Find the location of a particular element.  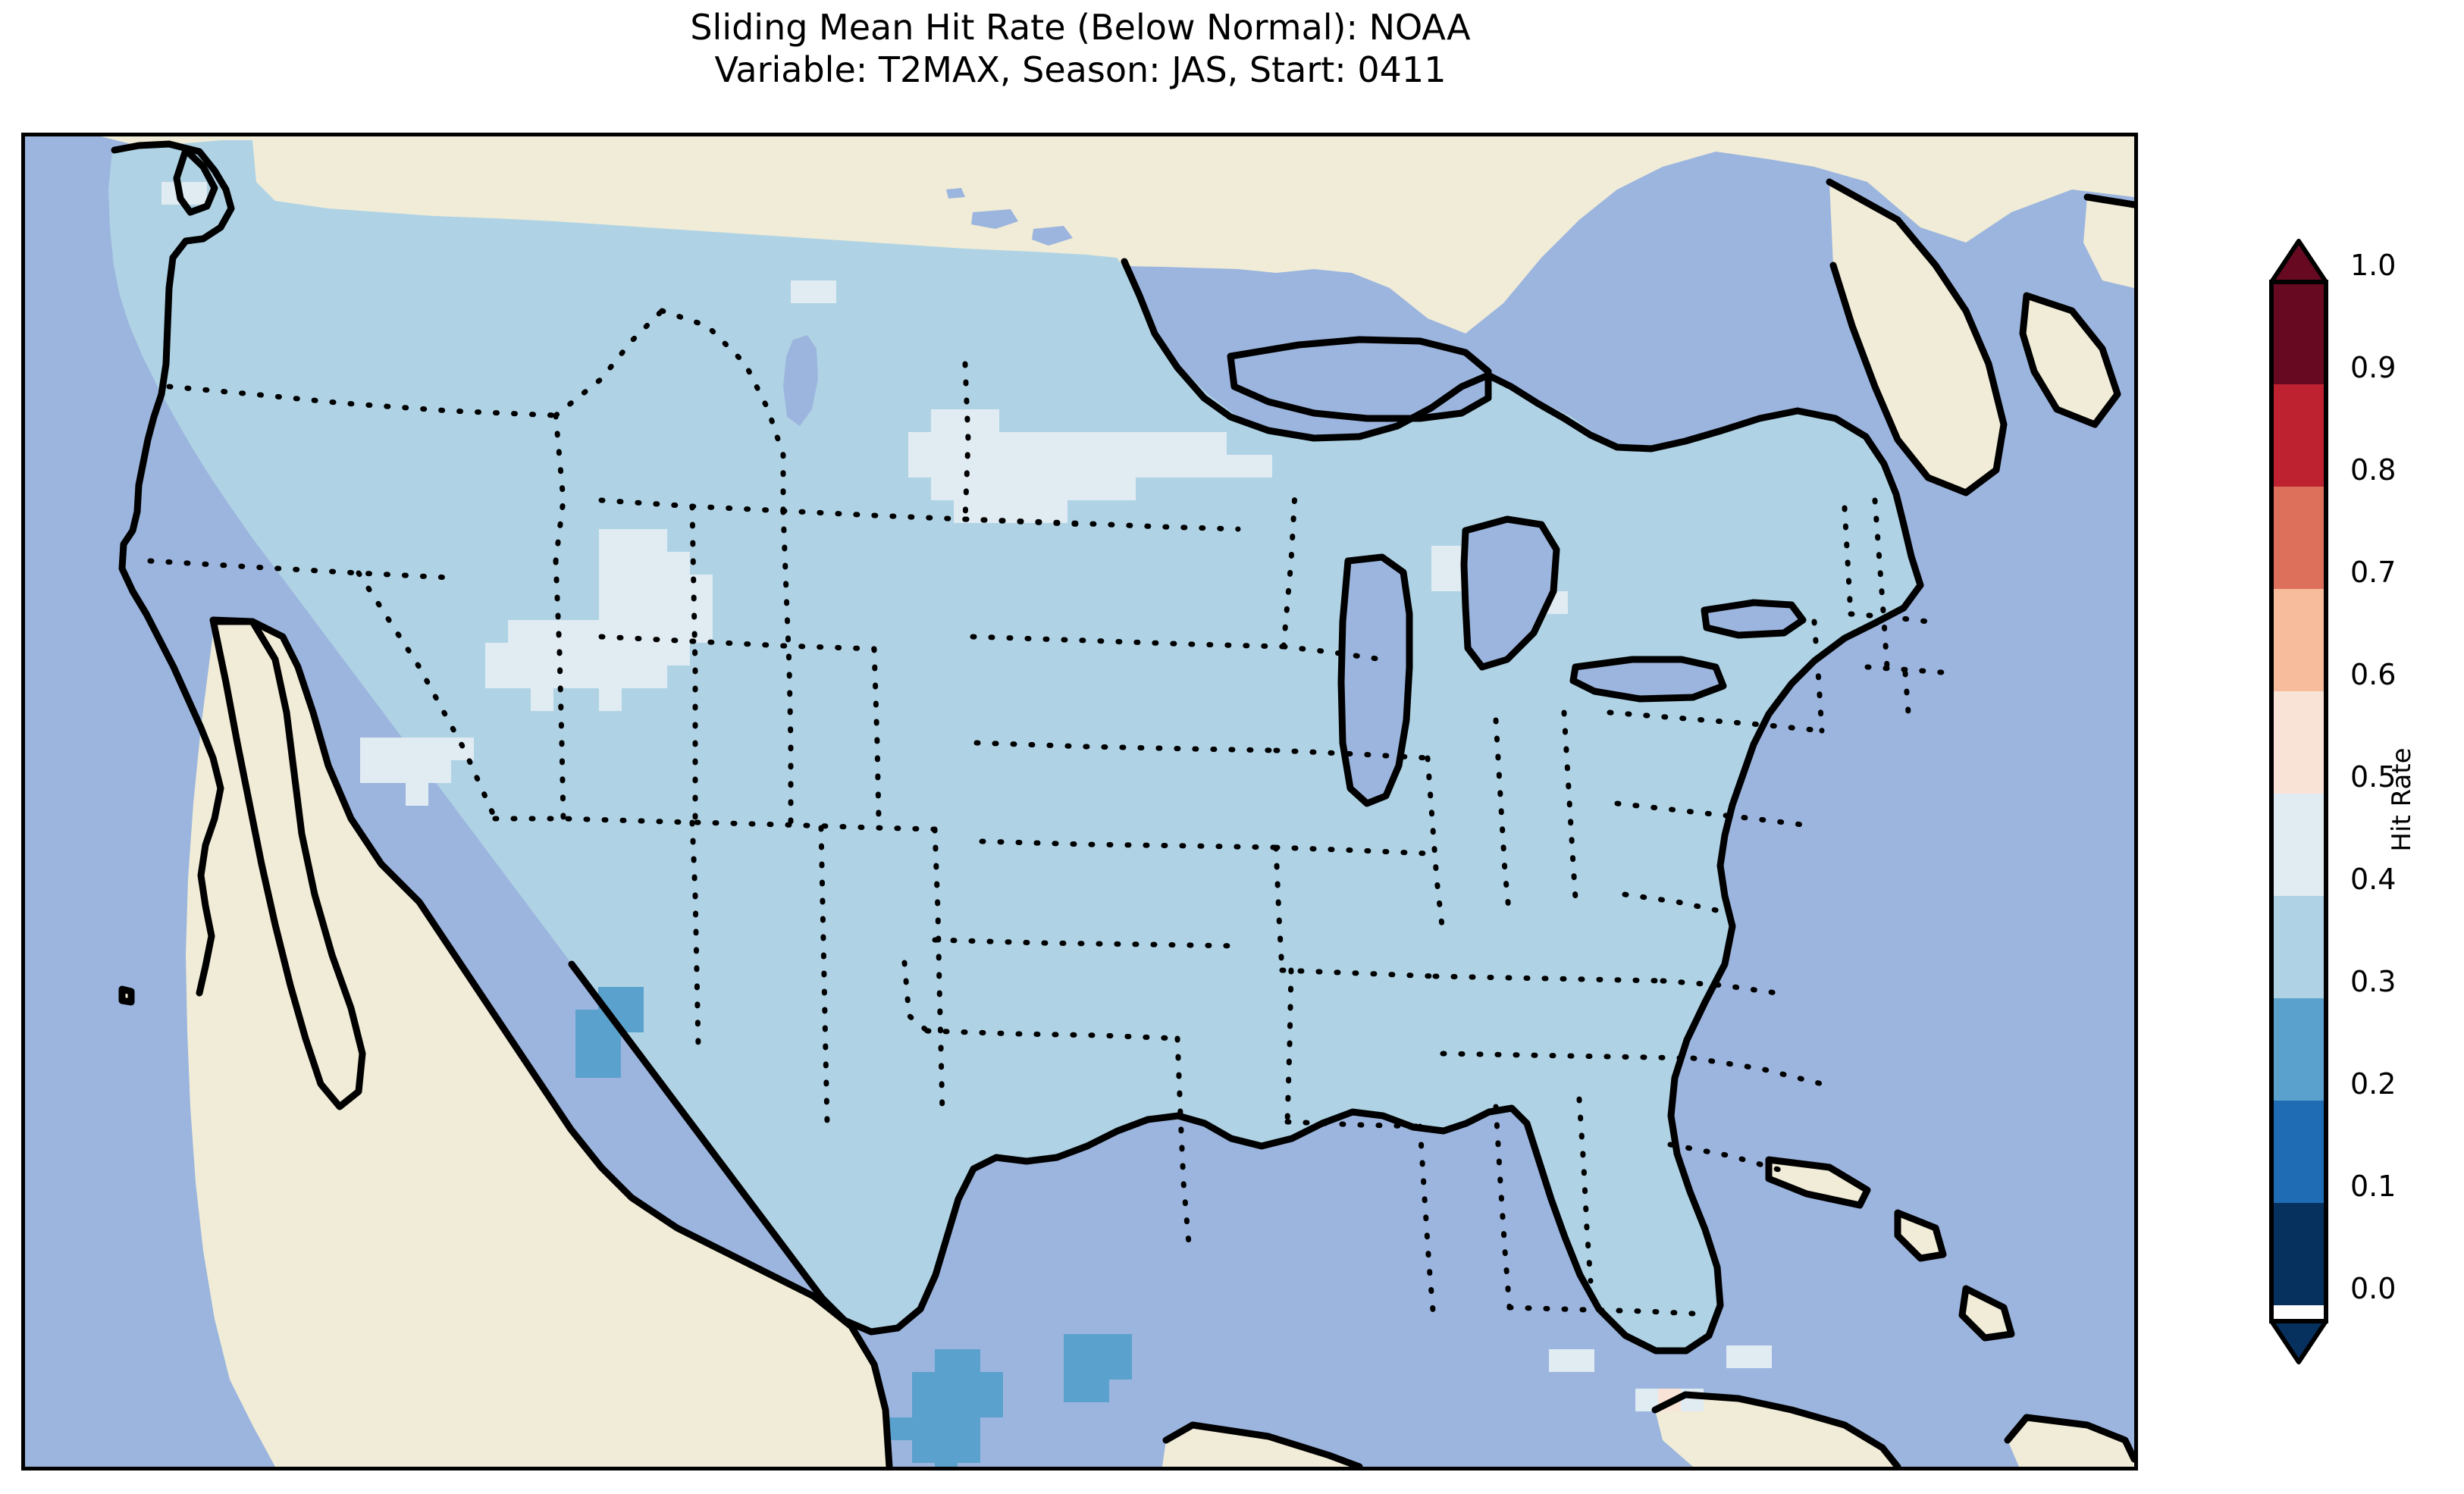

band-025-cells is located at coordinates (853, 1227).